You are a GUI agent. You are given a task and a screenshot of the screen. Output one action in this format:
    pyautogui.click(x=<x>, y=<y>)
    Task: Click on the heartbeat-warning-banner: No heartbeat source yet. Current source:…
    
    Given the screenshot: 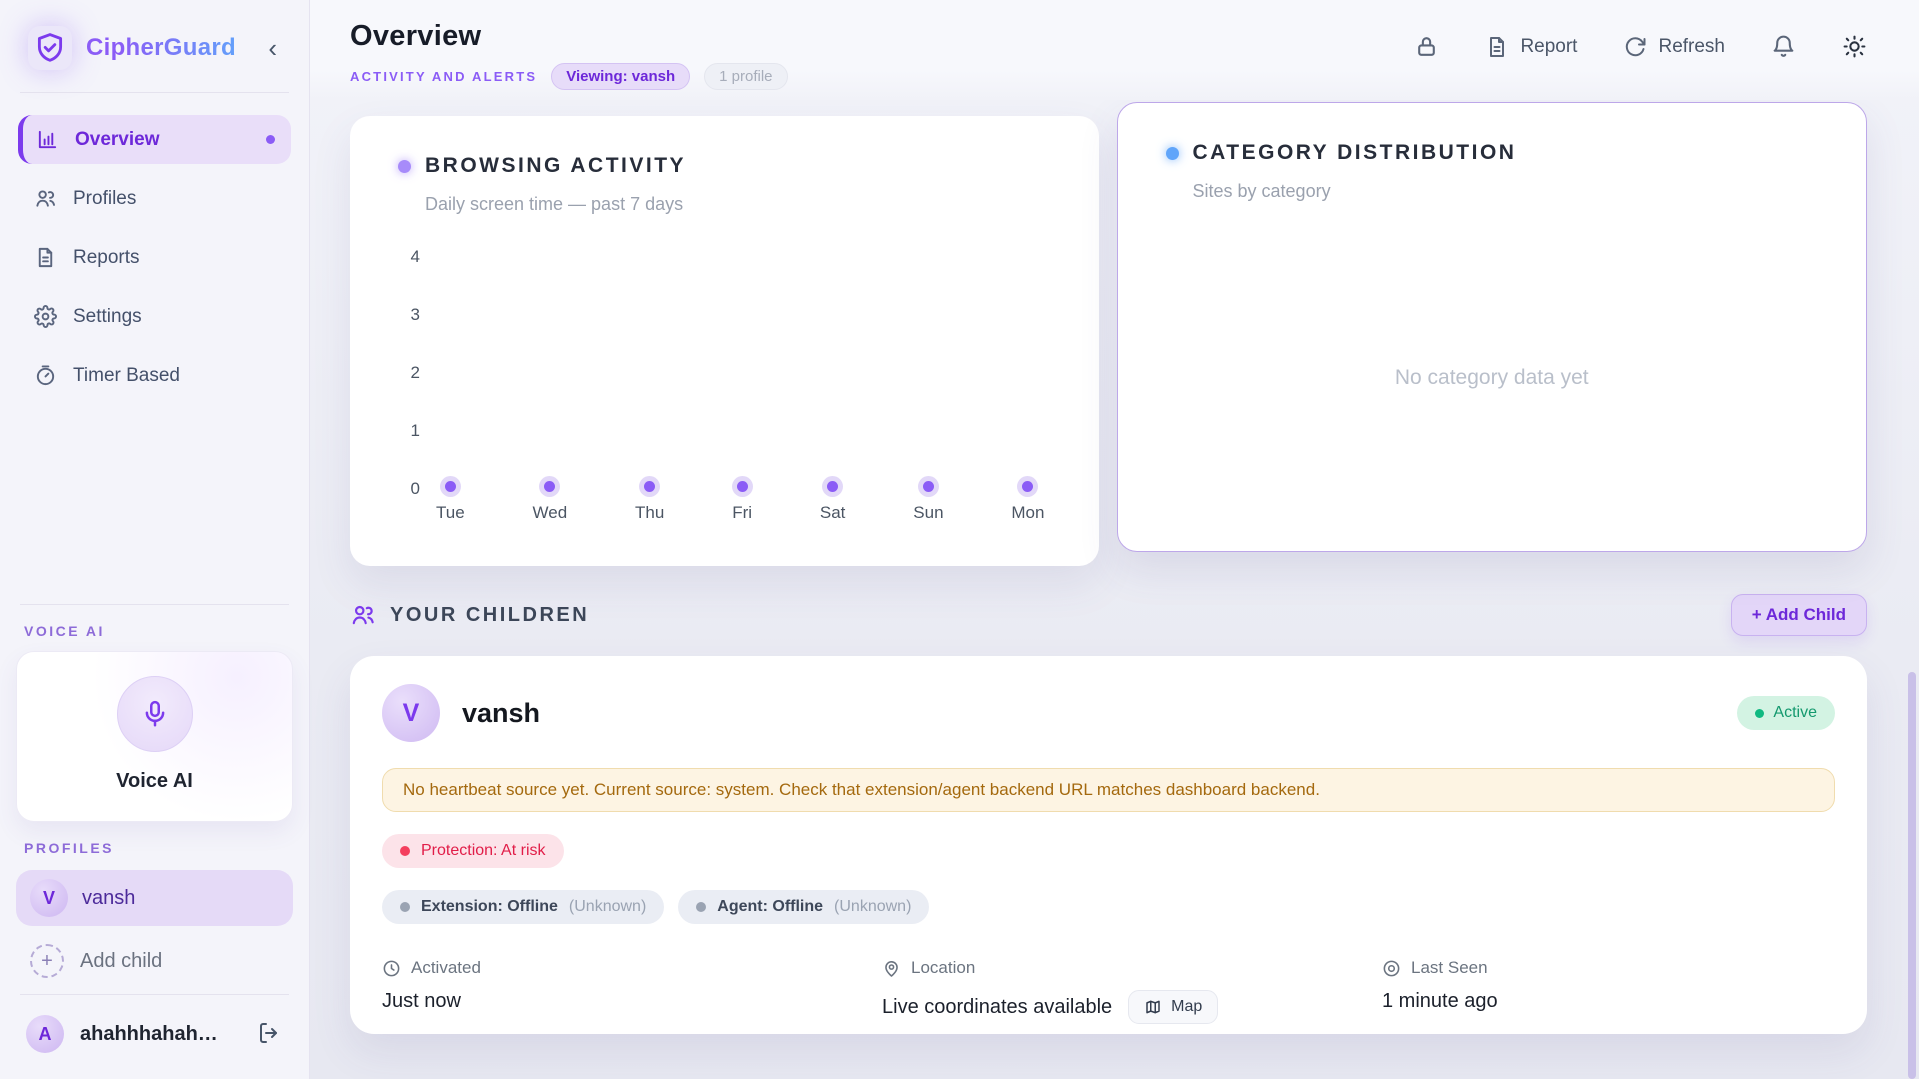 What is the action you would take?
    pyautogui.click(x=1108, y=790)
    